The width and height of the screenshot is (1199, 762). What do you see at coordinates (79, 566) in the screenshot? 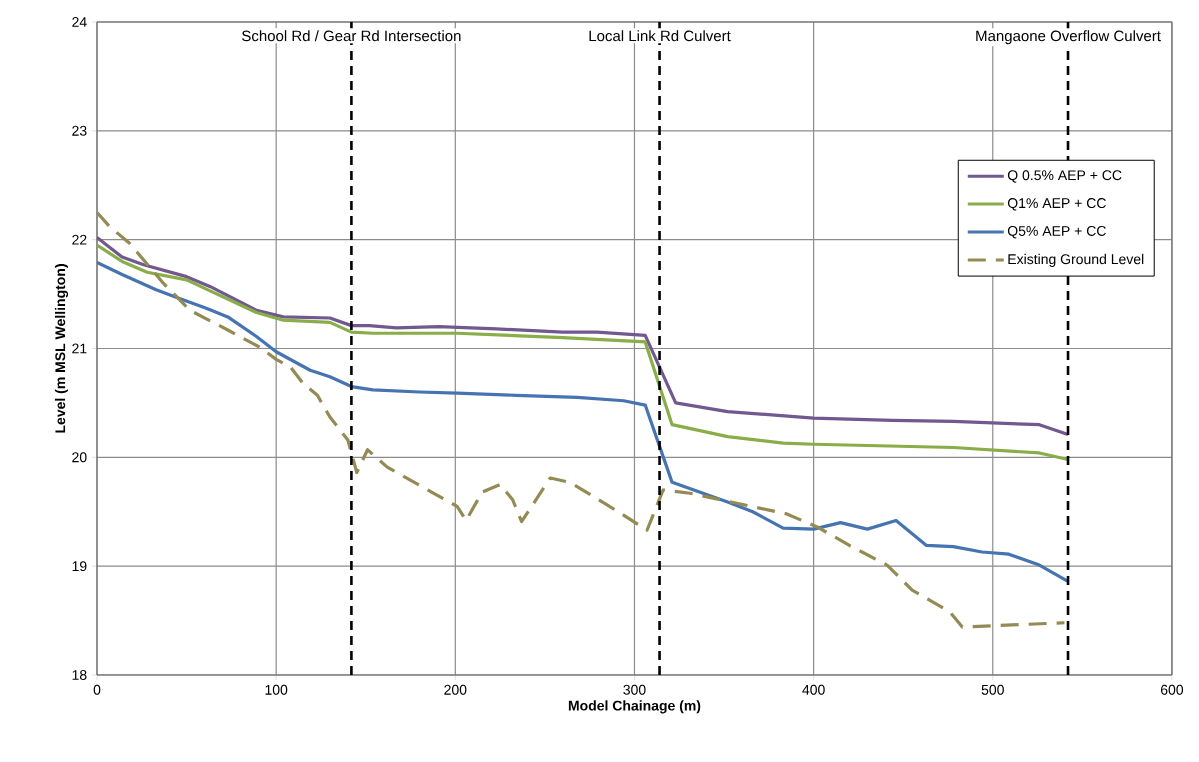
I see `y-tick-label: 19` at bounding box center [79, 566].